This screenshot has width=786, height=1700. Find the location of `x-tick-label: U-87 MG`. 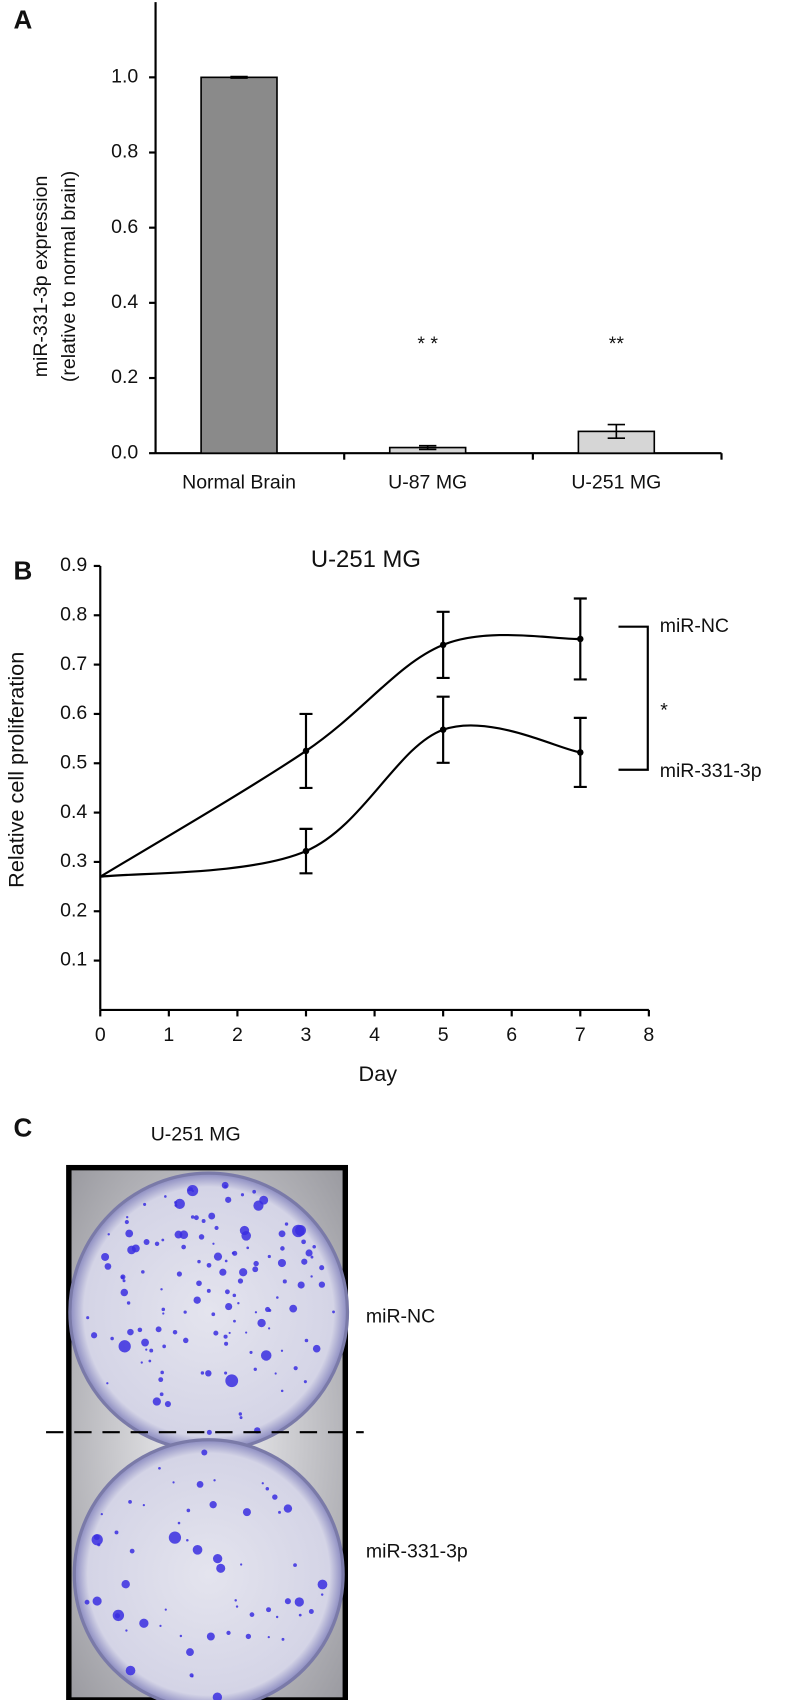

x-tick-label: U-87 MG is located at coordinates (427, 483).